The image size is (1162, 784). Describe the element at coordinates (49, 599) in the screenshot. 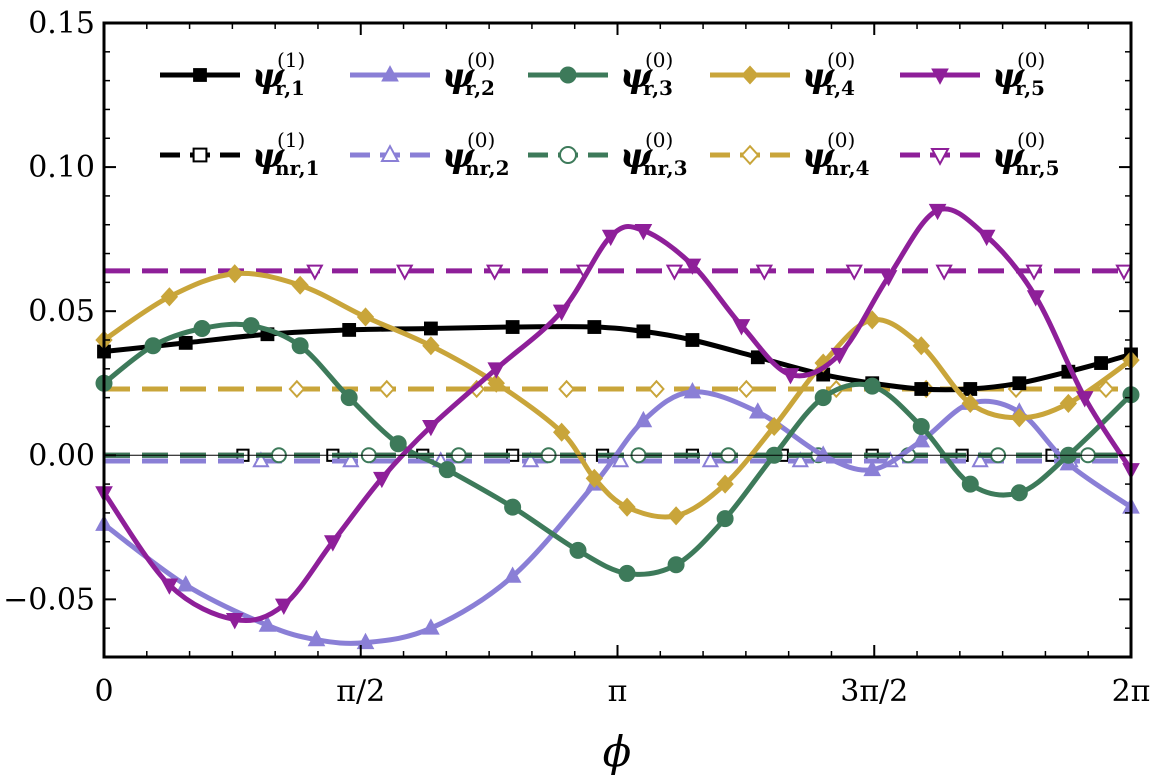

I see `y-tick-label-0: −0.05` at that location.